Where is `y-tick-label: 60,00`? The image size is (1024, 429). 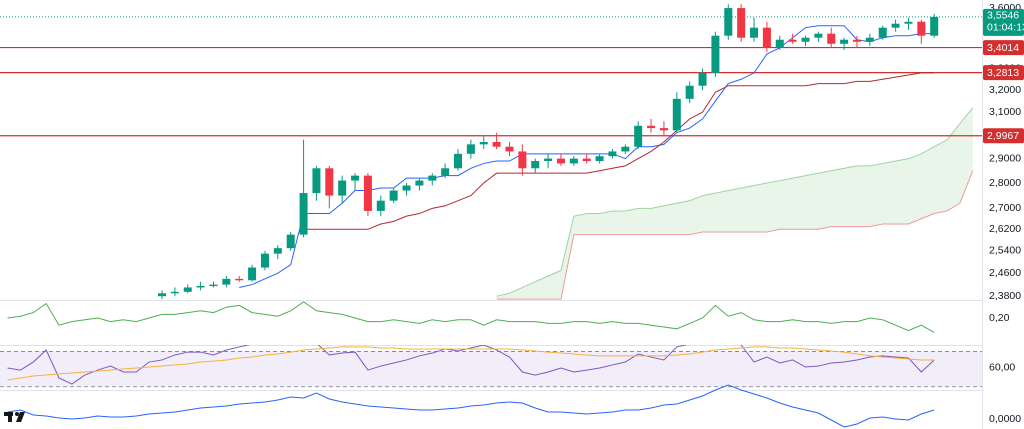
y-tick-label: 60,00 is located at coordinates (1002, 367).